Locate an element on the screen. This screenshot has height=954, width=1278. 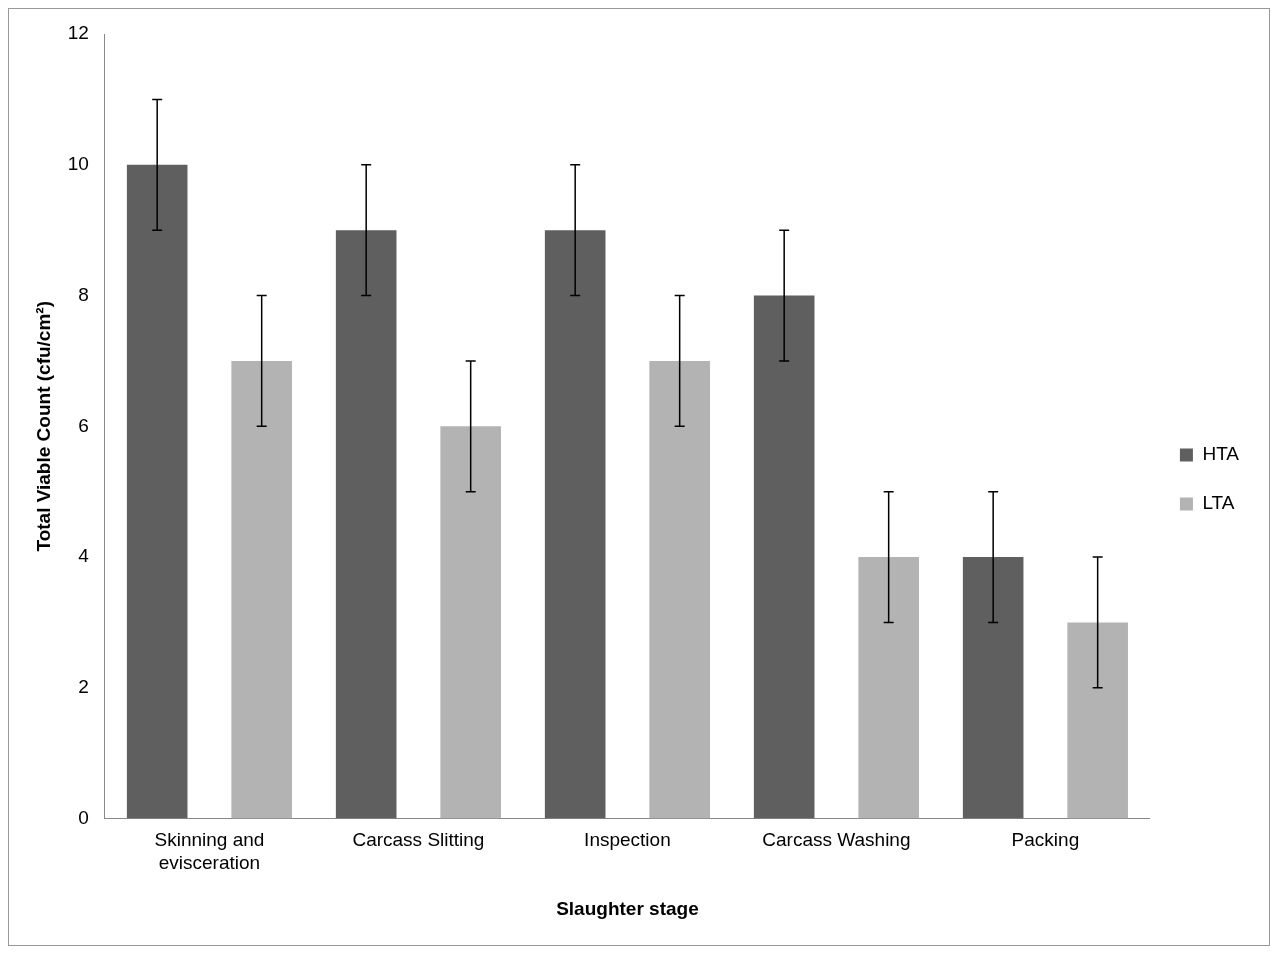
x-tick-label: Packing is located at coordinates (1045, 840).